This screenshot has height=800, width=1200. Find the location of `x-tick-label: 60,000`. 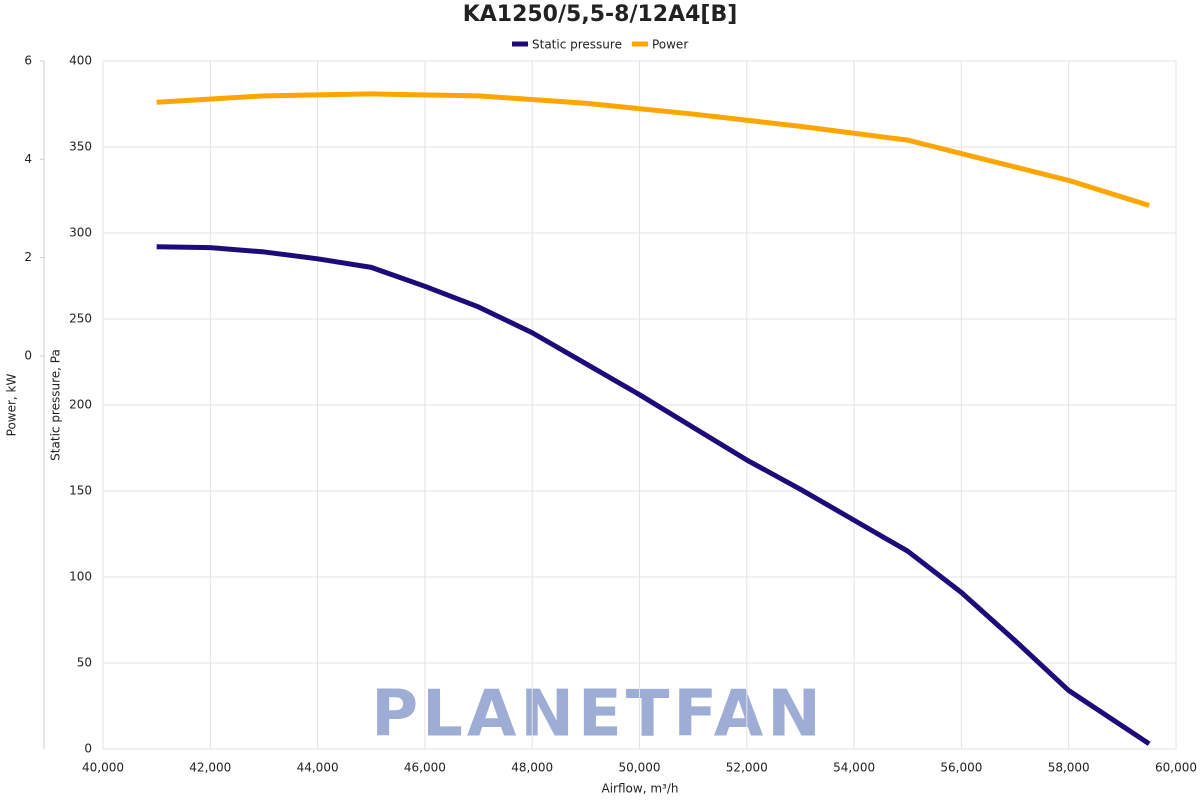

x-tick-label: 60,000 is located at coordinates (1176, 768).